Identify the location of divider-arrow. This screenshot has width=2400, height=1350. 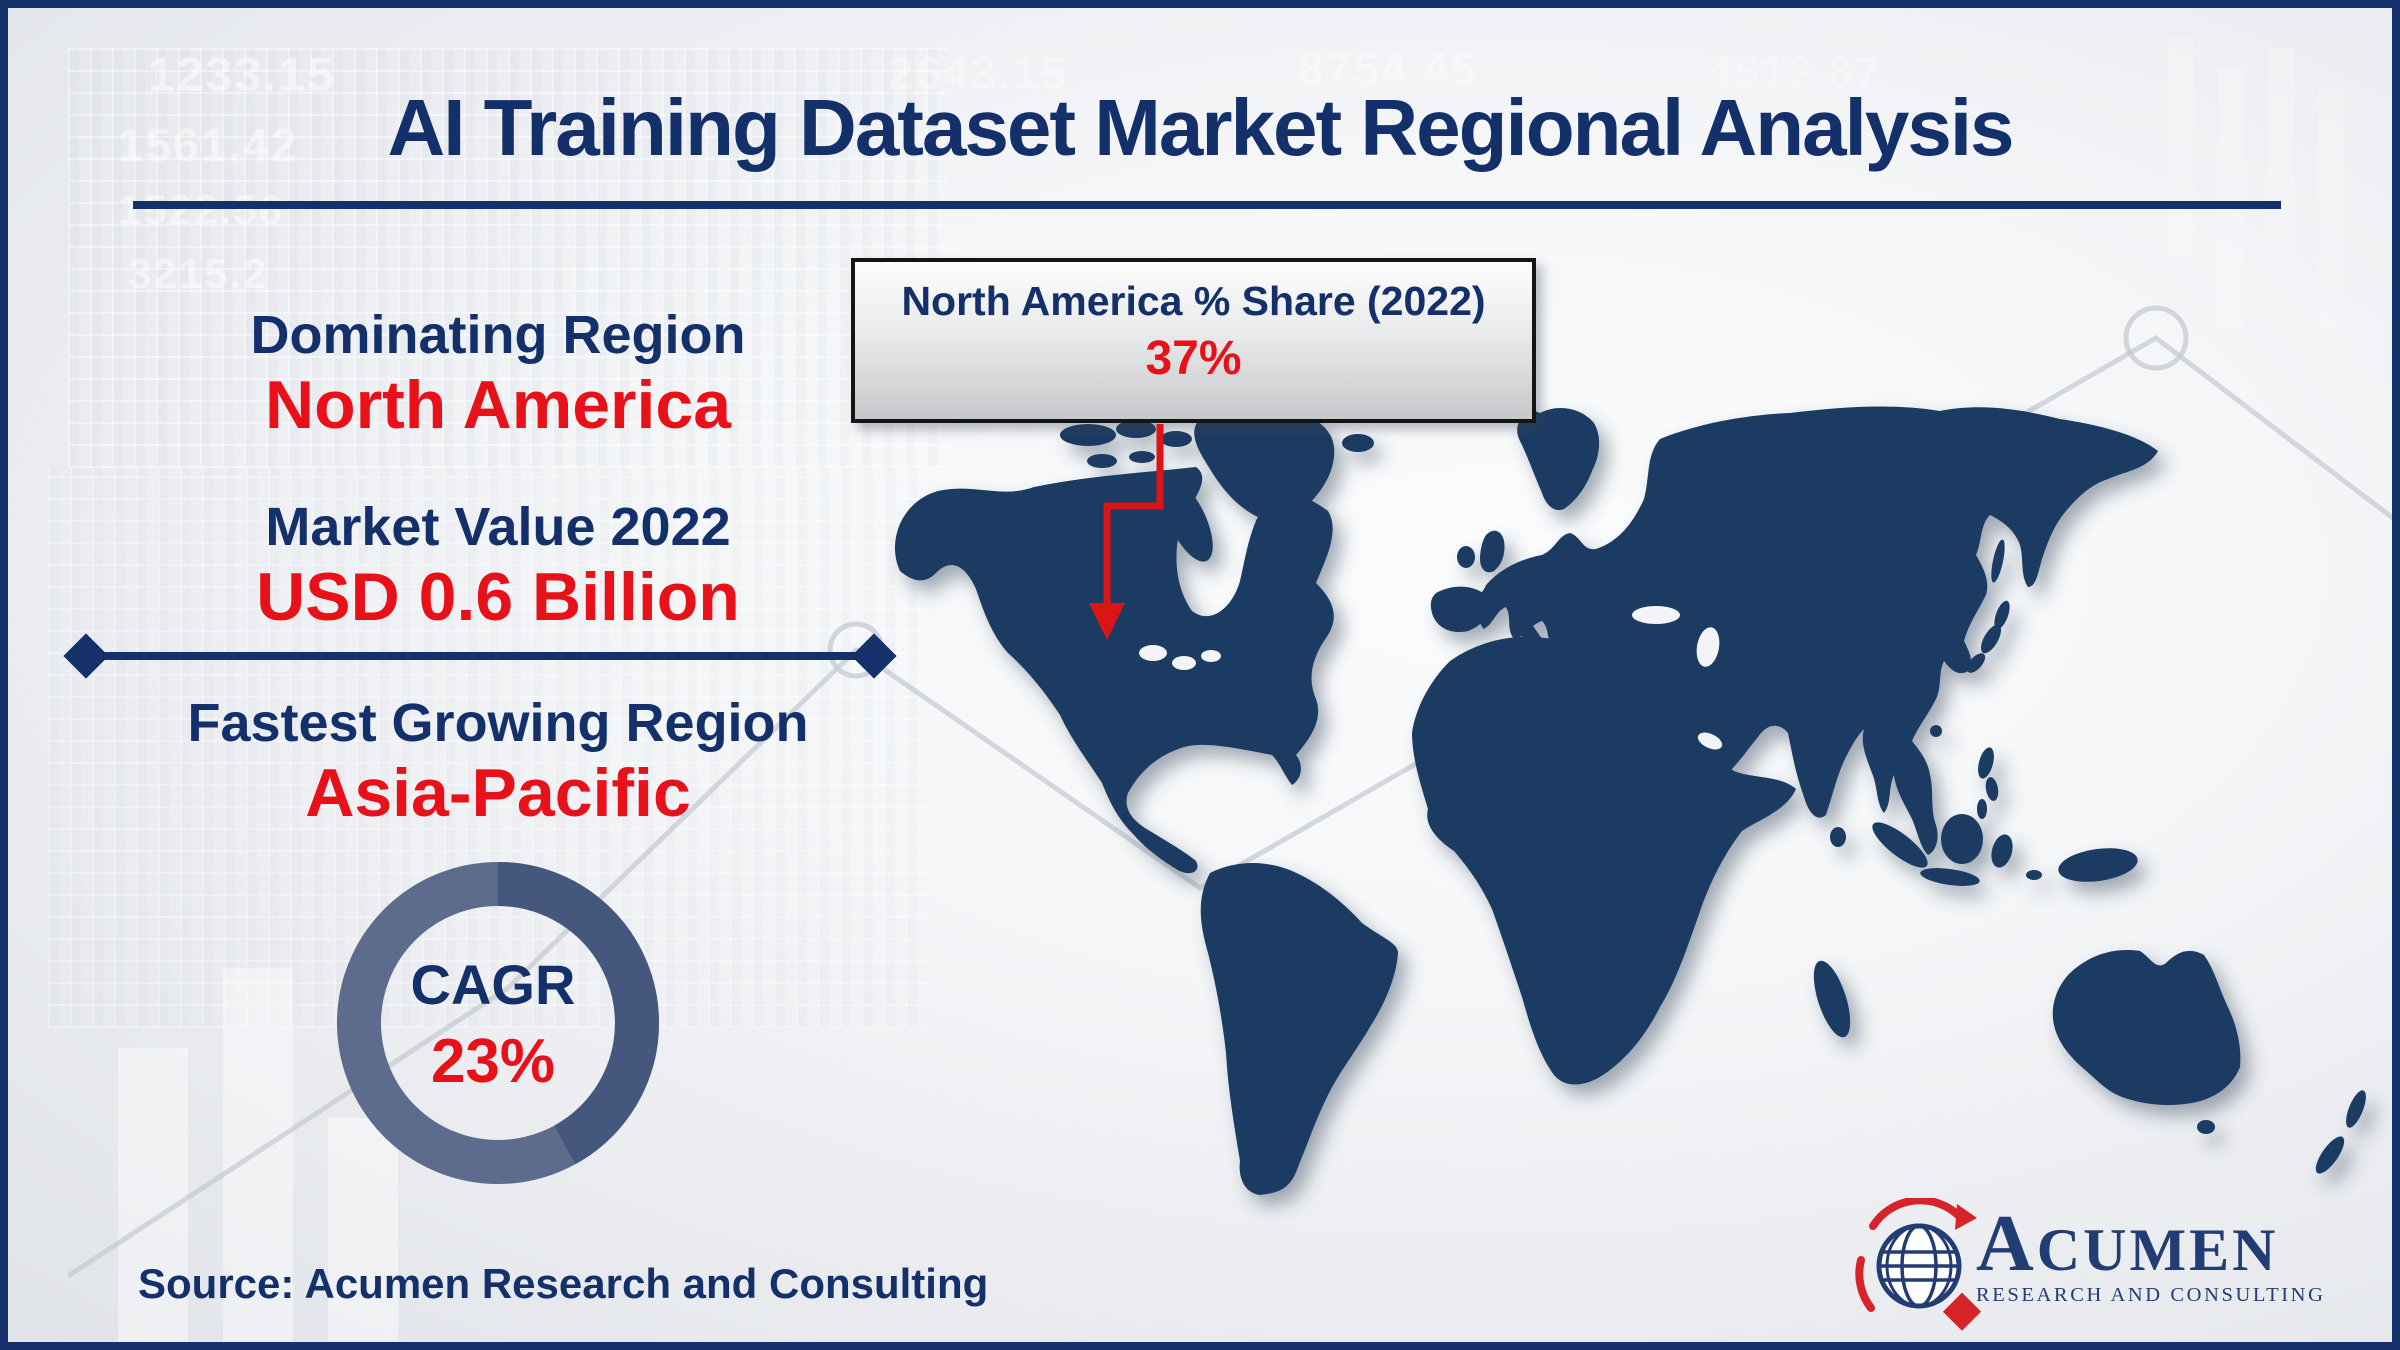
(480, 656).